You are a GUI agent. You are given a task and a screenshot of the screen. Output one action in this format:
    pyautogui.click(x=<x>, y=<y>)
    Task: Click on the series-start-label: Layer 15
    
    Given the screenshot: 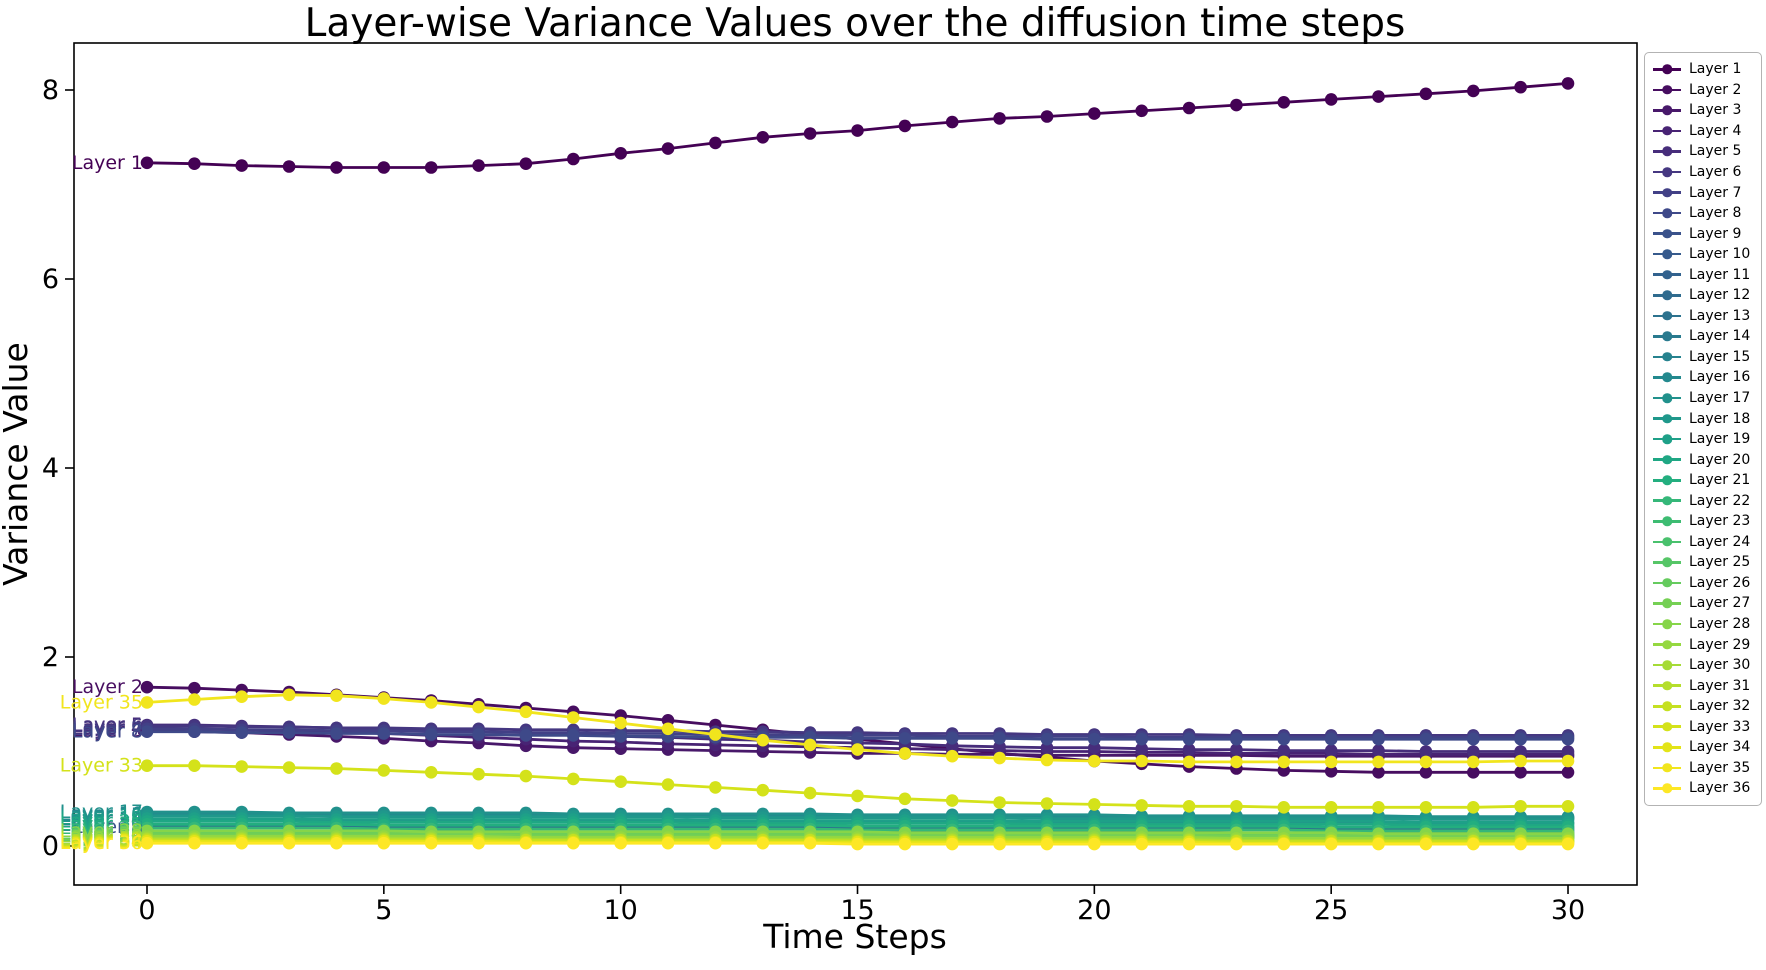 What is the action you would take?
    pyautogui.click(x=101, y=815)
    